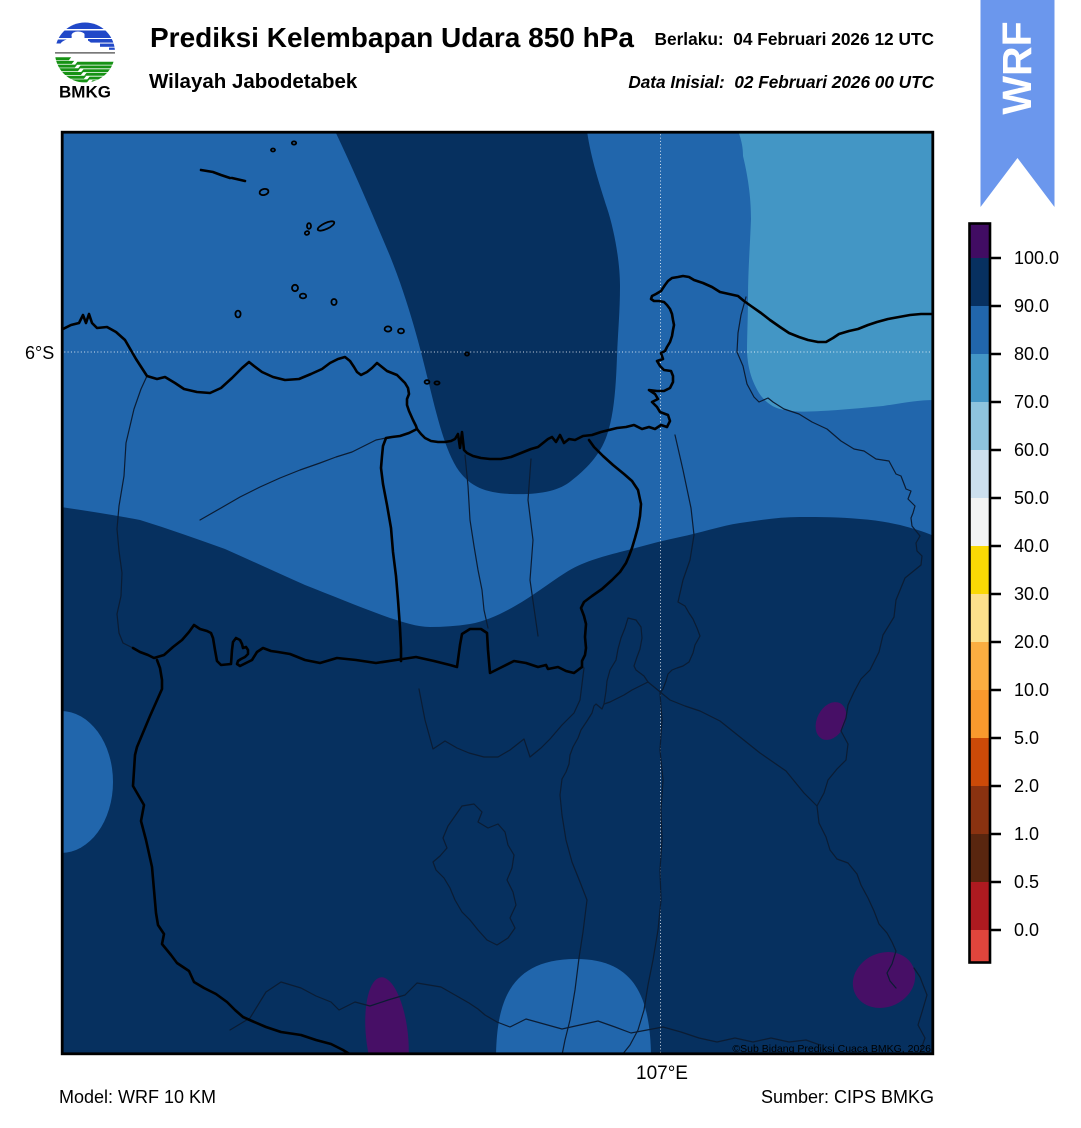 Image resolution: width=1081 pixels, height=1128 pixels. What do you see at coordinates (85, 92) in the screenshot?
I see `svg-text: BMKG` at bounding box center [85, 92].